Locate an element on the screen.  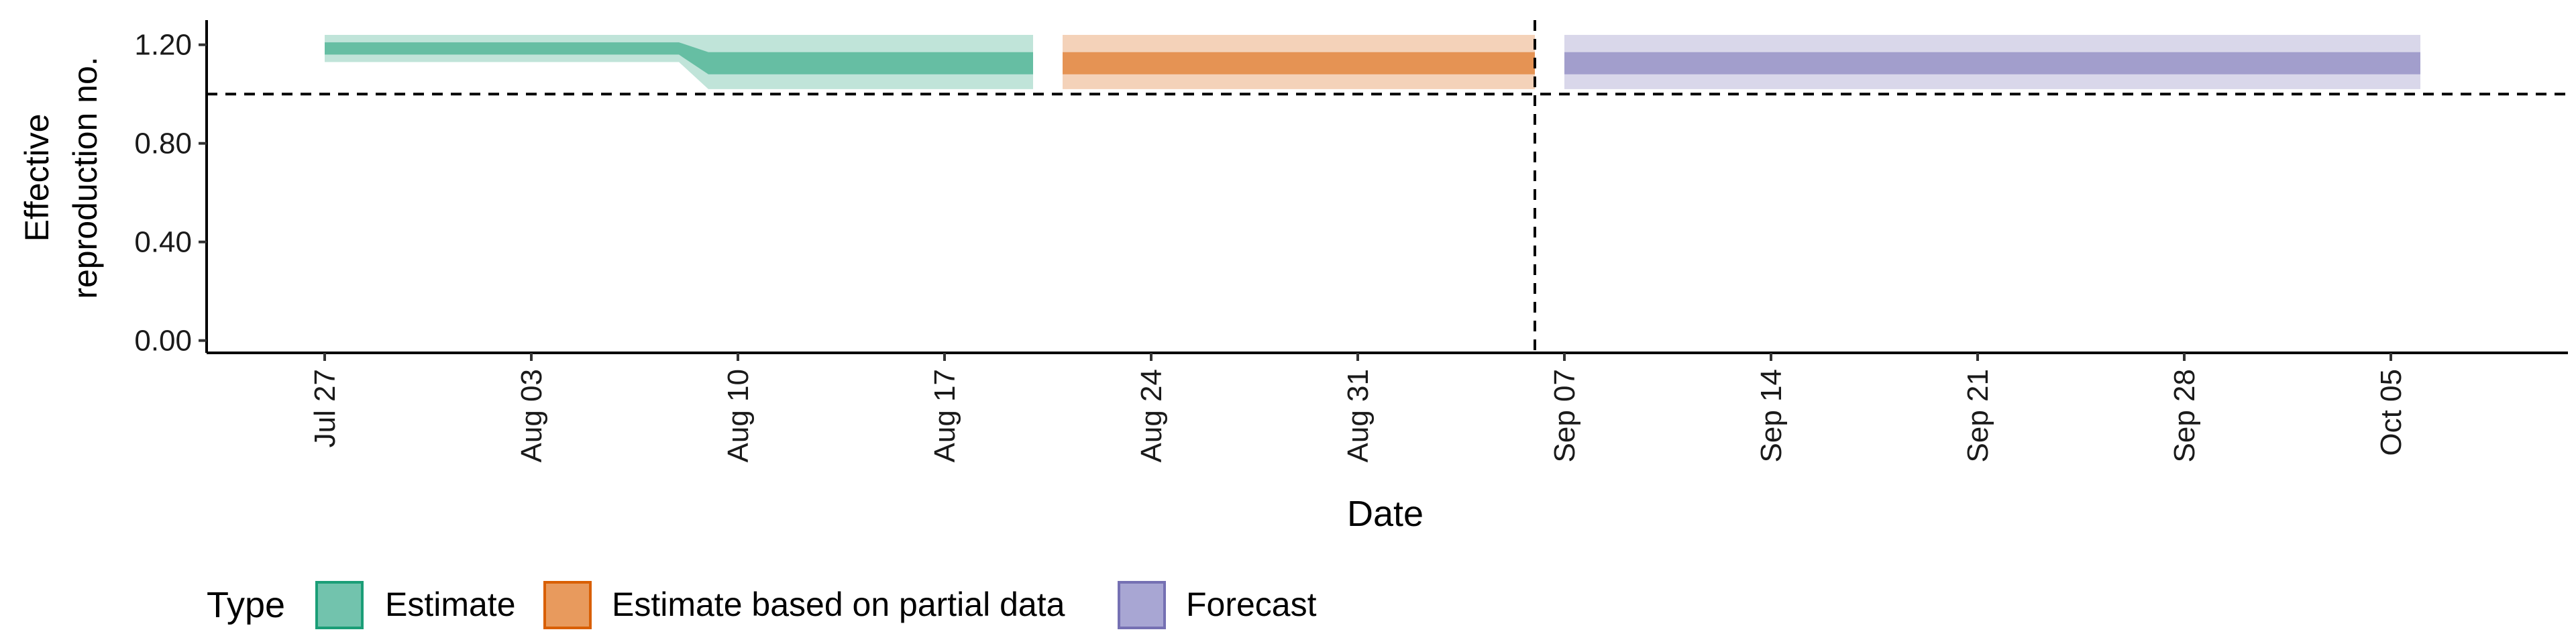
x-tick-label: Sep 28 is located at coordinates (2184, 415).